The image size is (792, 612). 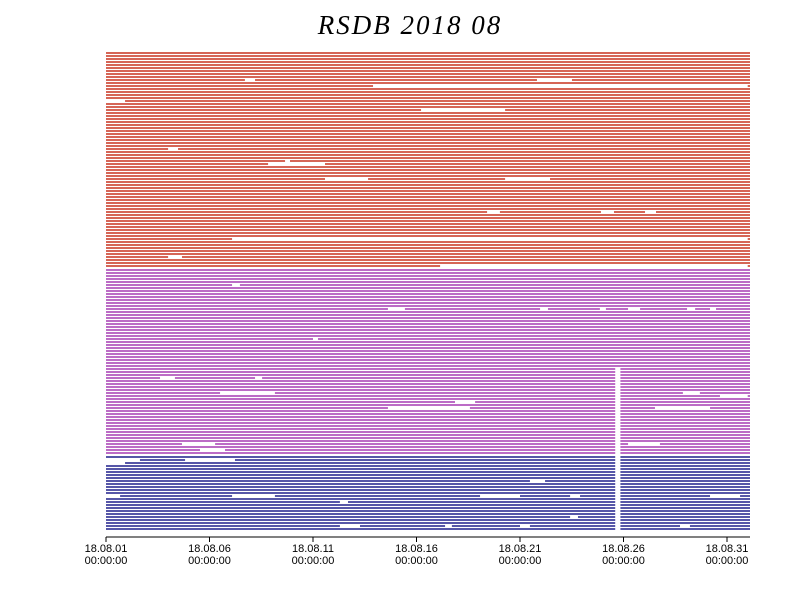 I want to click on x-tick-label: 18.08.16, so click(x=416, y=549).